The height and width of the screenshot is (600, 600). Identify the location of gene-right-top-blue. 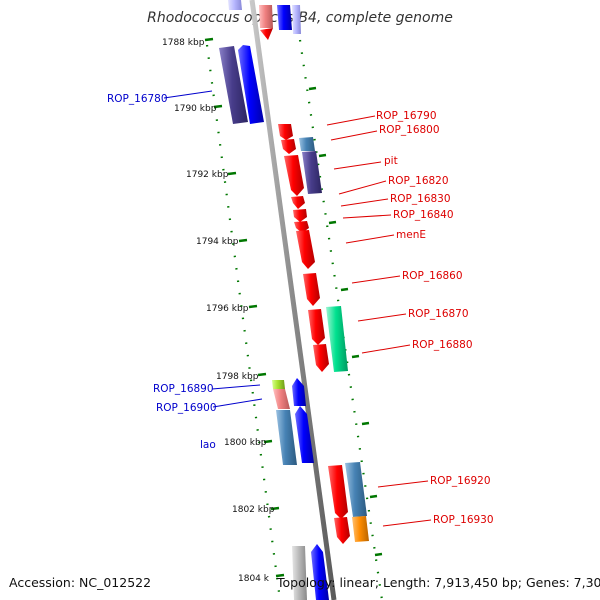
(284, 17).